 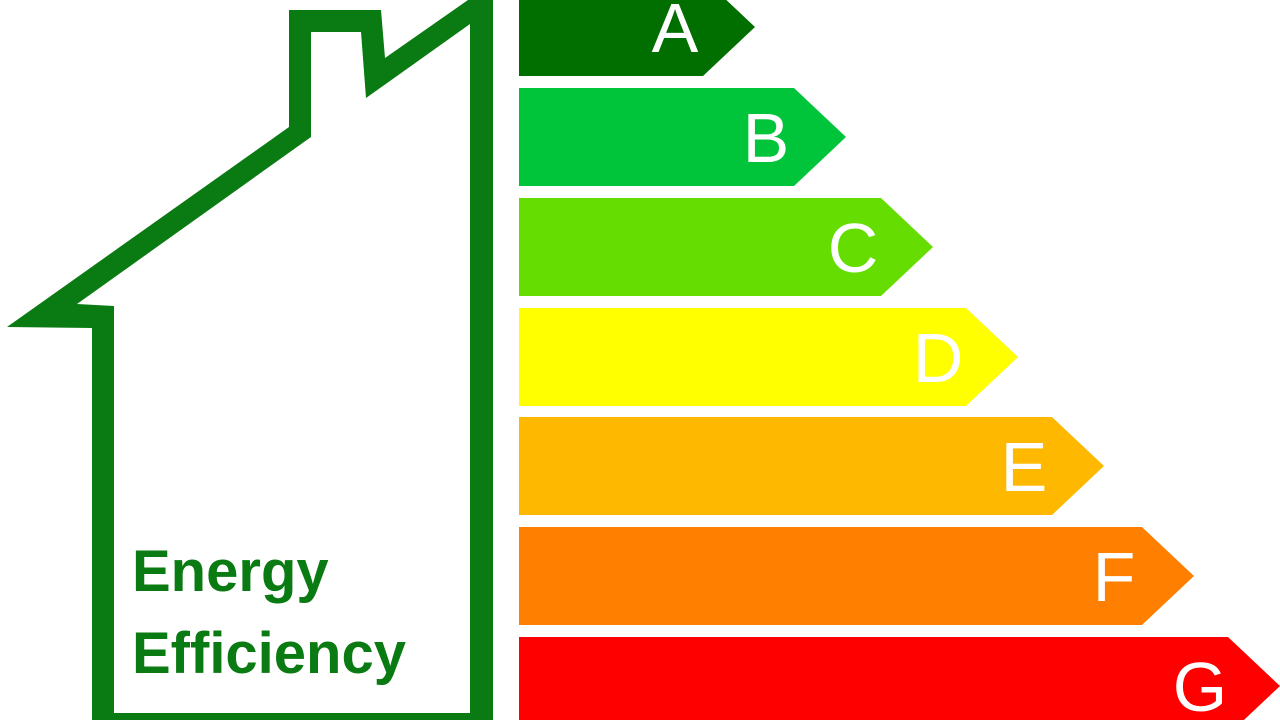 What do you see at coordinates (726, 247) in the screenshot?
I see `rating-bar-c` at bounding box center [726, 247].